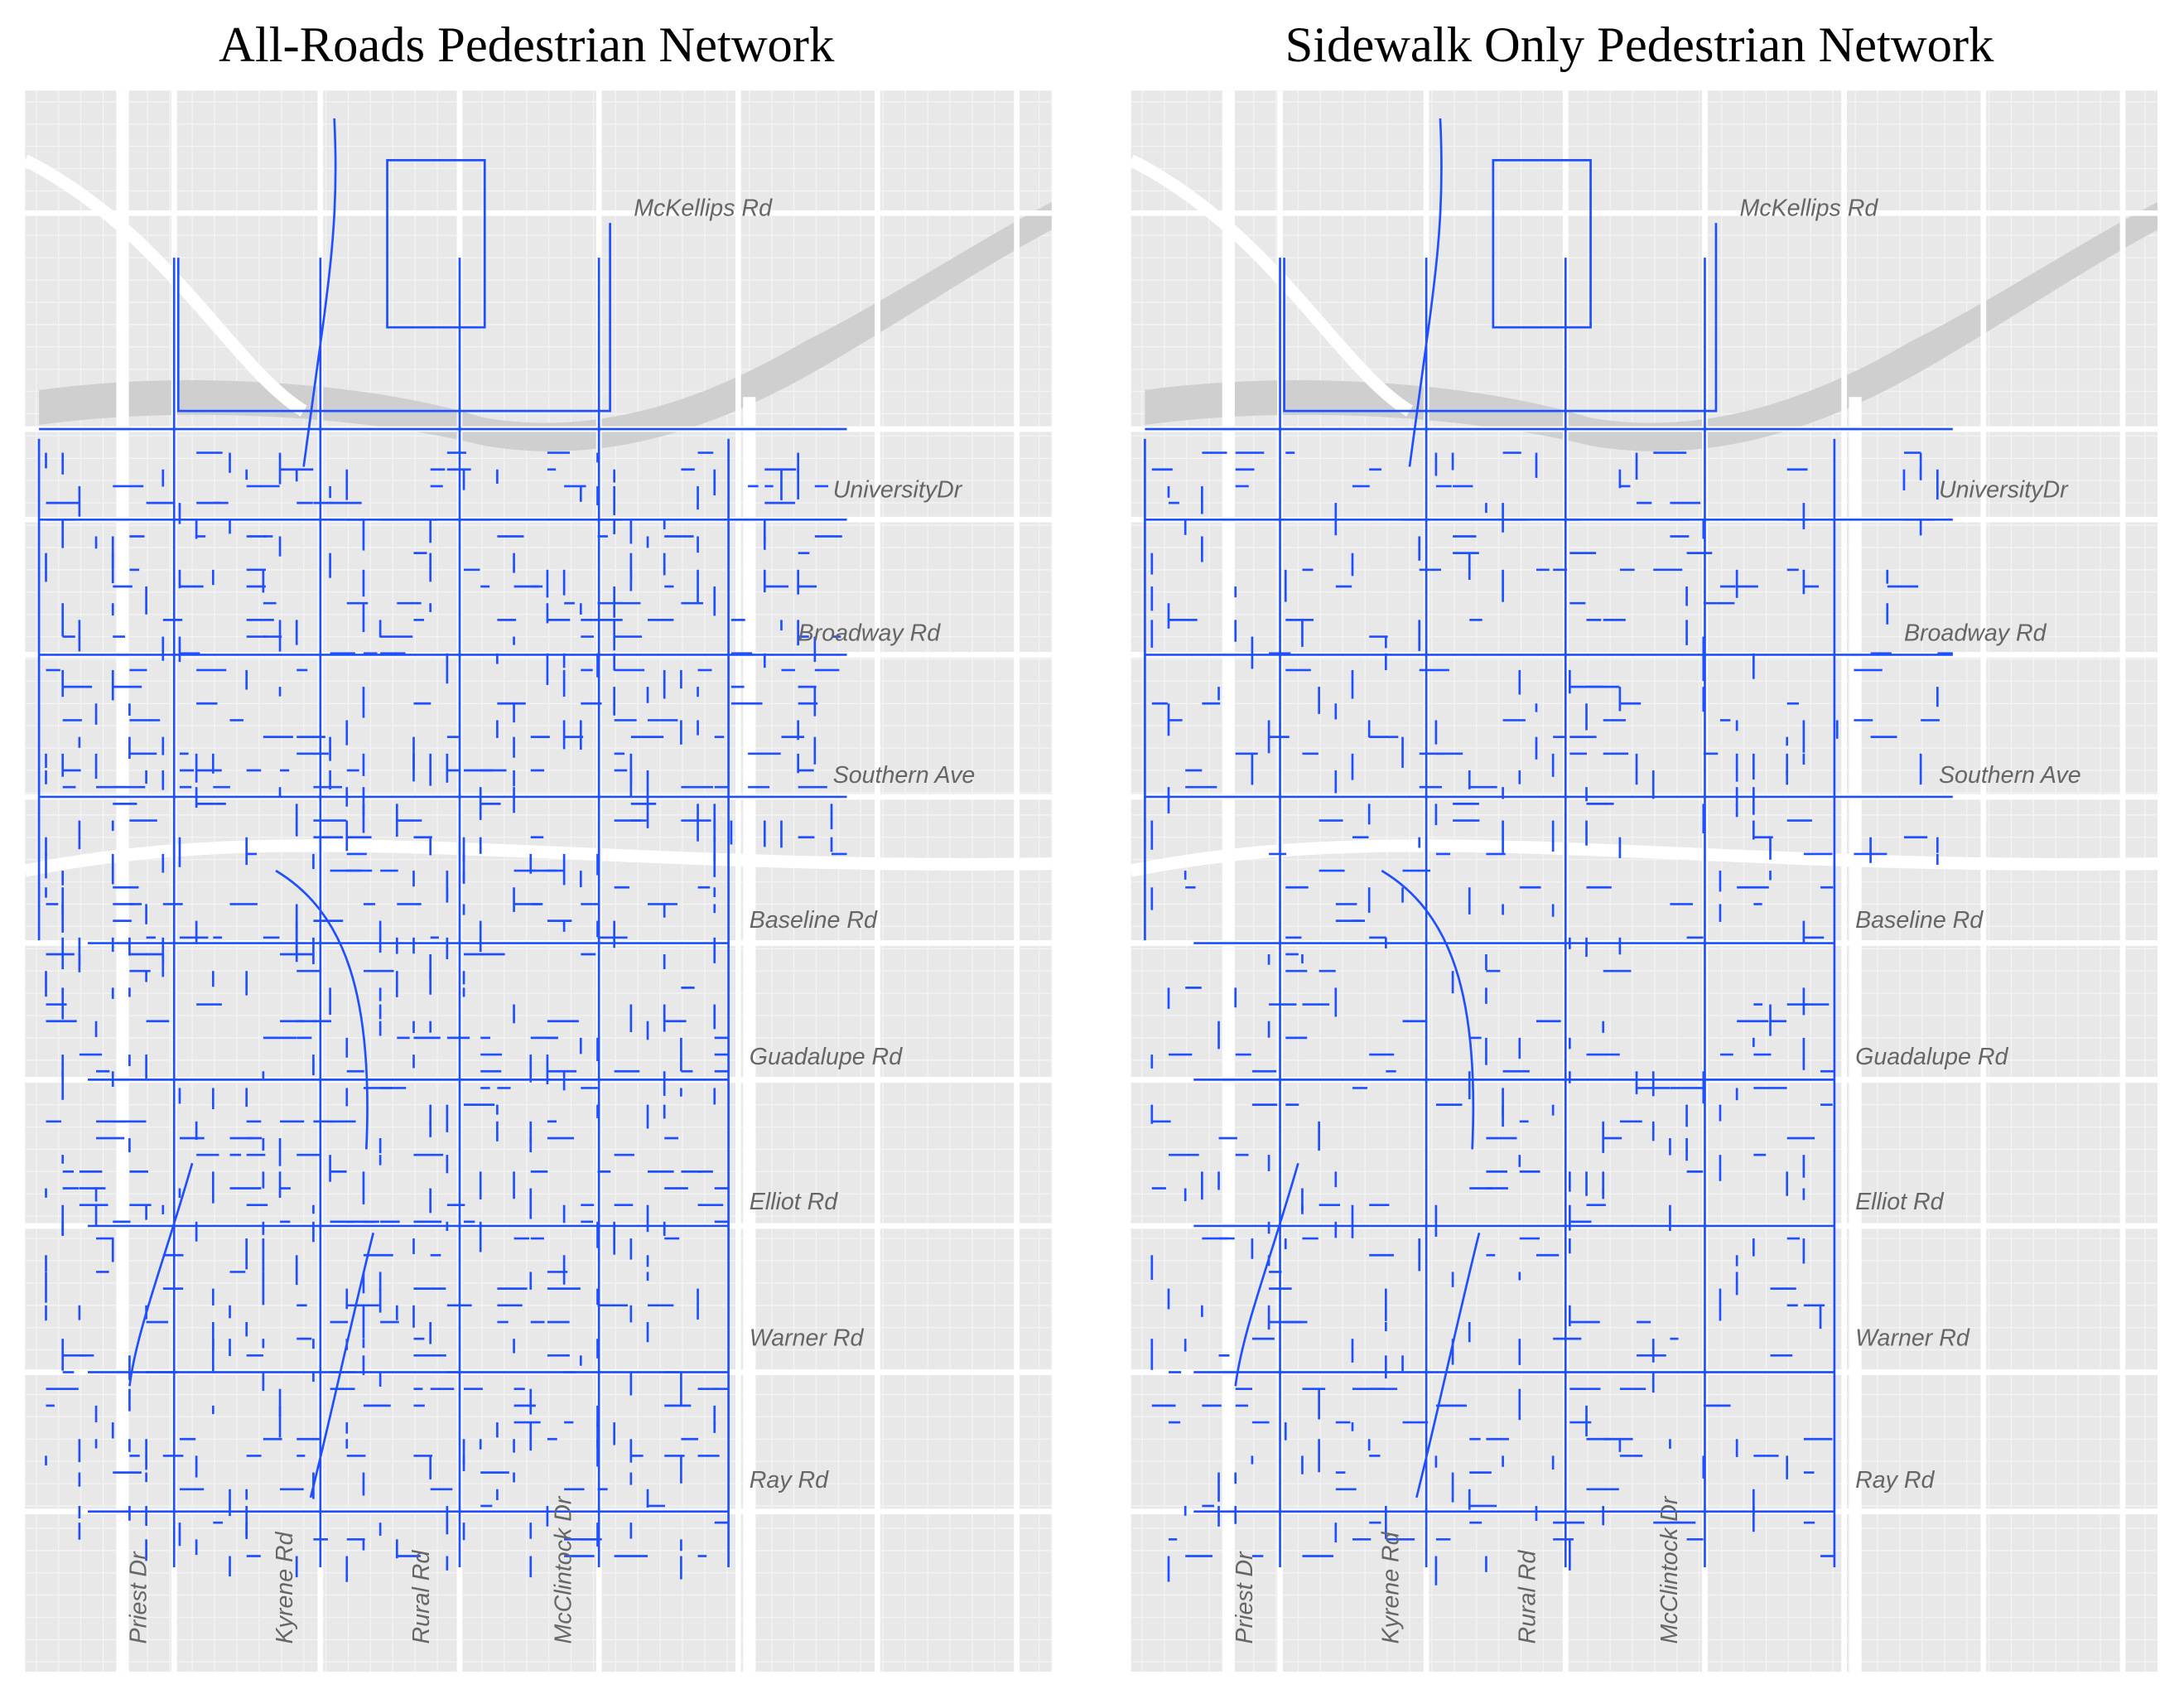  I want to click on panel-title: Sidewalk Only Pedestrian Network, so click(1639, 45).